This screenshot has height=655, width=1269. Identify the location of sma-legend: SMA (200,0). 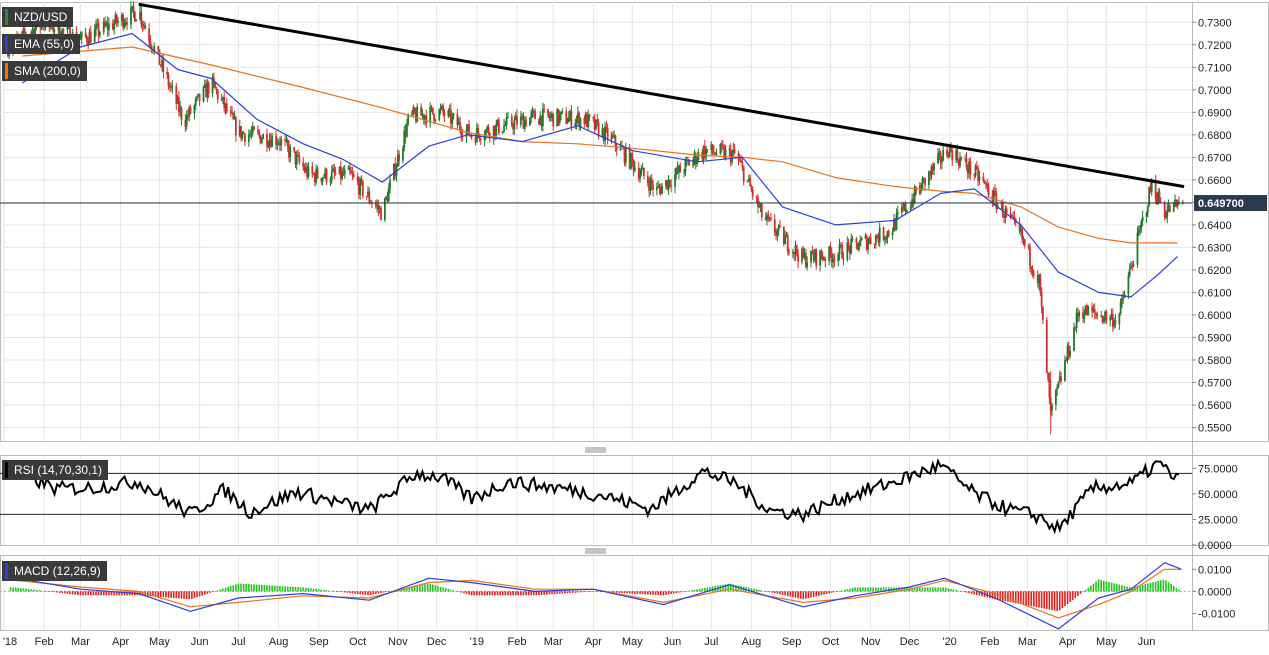
(44, 71).